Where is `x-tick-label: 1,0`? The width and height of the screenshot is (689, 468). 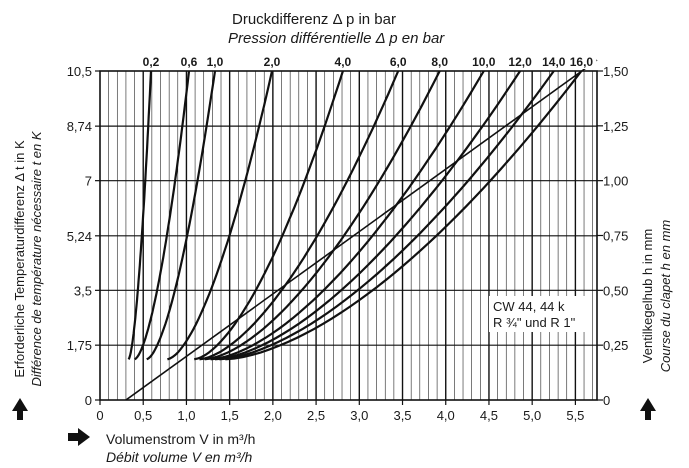
x-tick-label: 1,0 is located at coordinates (186, 415).